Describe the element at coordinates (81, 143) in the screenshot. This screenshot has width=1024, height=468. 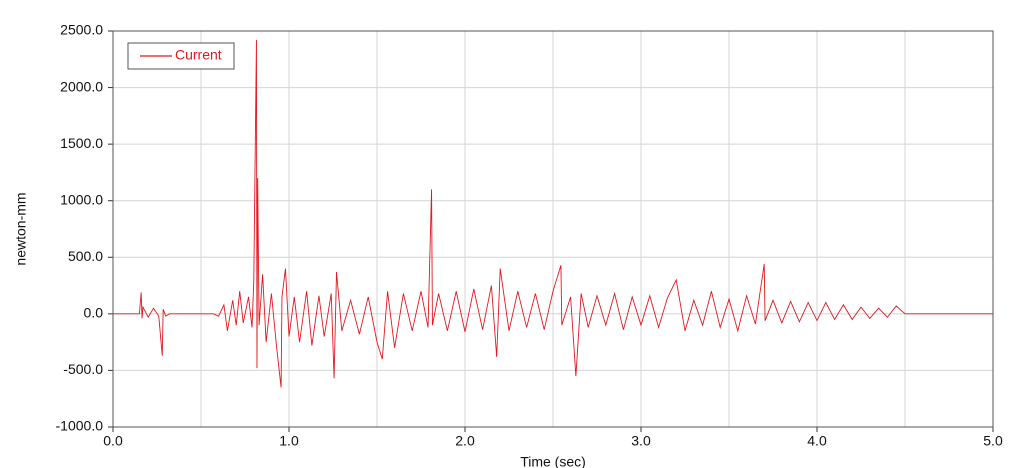
I see `y-tick-label: 1500.0` at that location.